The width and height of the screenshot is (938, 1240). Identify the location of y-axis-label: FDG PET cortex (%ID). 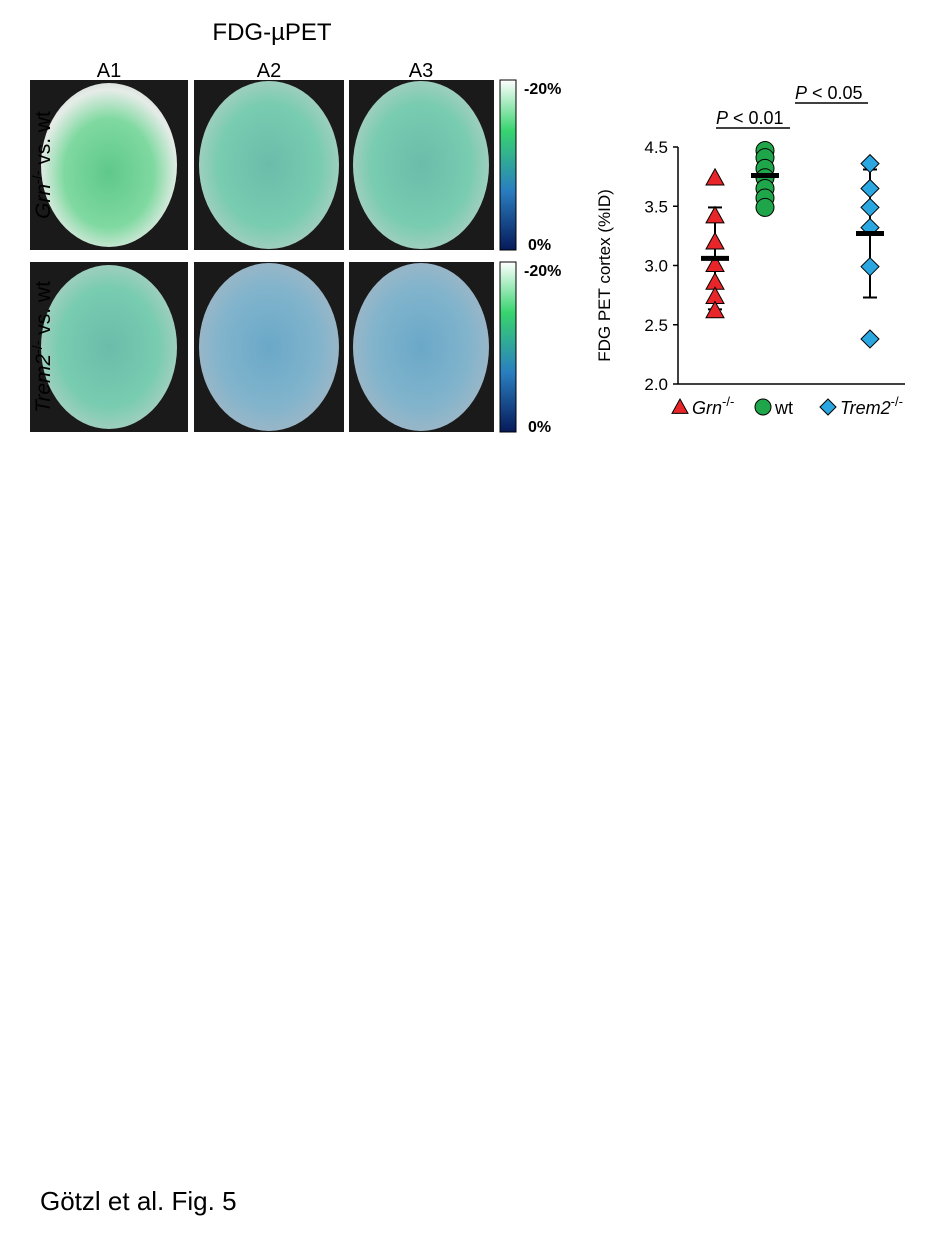
(604, 275).